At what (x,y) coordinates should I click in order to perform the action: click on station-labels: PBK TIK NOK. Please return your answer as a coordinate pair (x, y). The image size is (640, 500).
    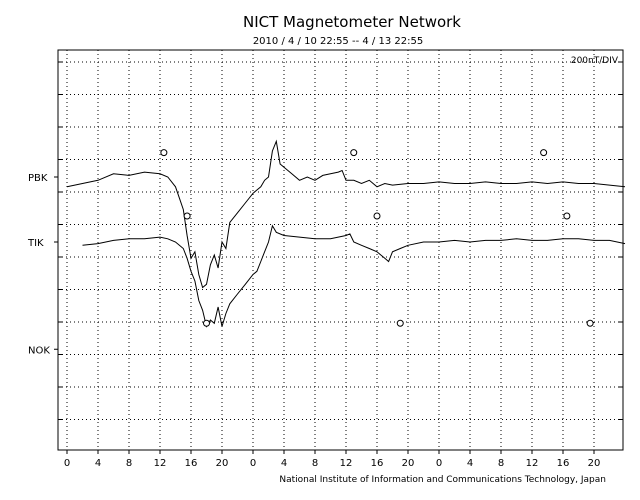
    Looking at the image, I should click on (42, 264).